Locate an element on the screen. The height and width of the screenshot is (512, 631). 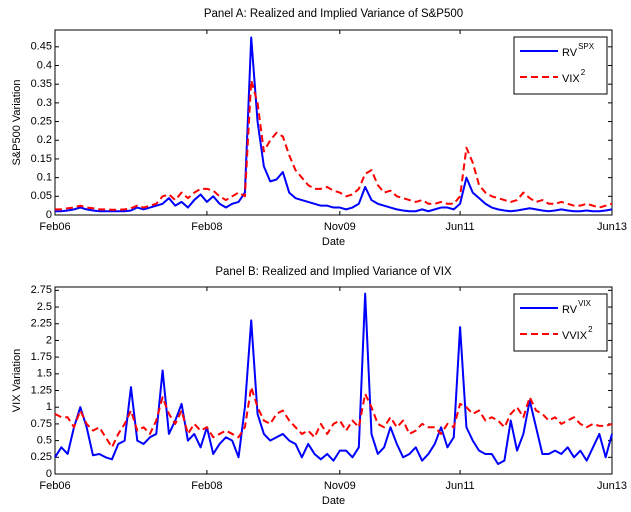
y-tick-label: 1.5 is located at coordinates (44, 374).